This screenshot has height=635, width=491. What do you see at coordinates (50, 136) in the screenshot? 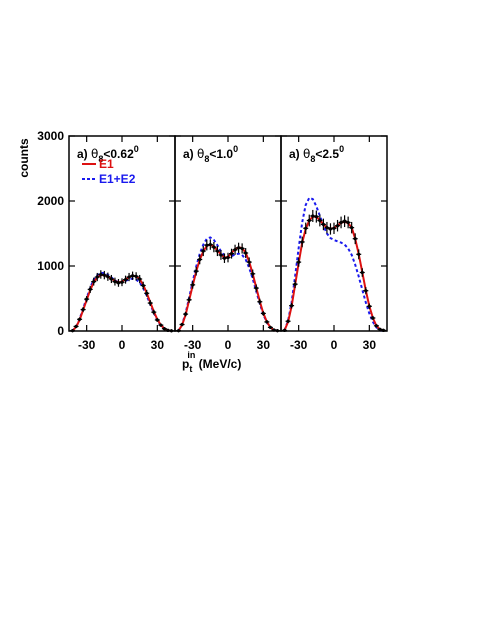
I see `y-tick-label: 3000` at bounding box center [50, 136].